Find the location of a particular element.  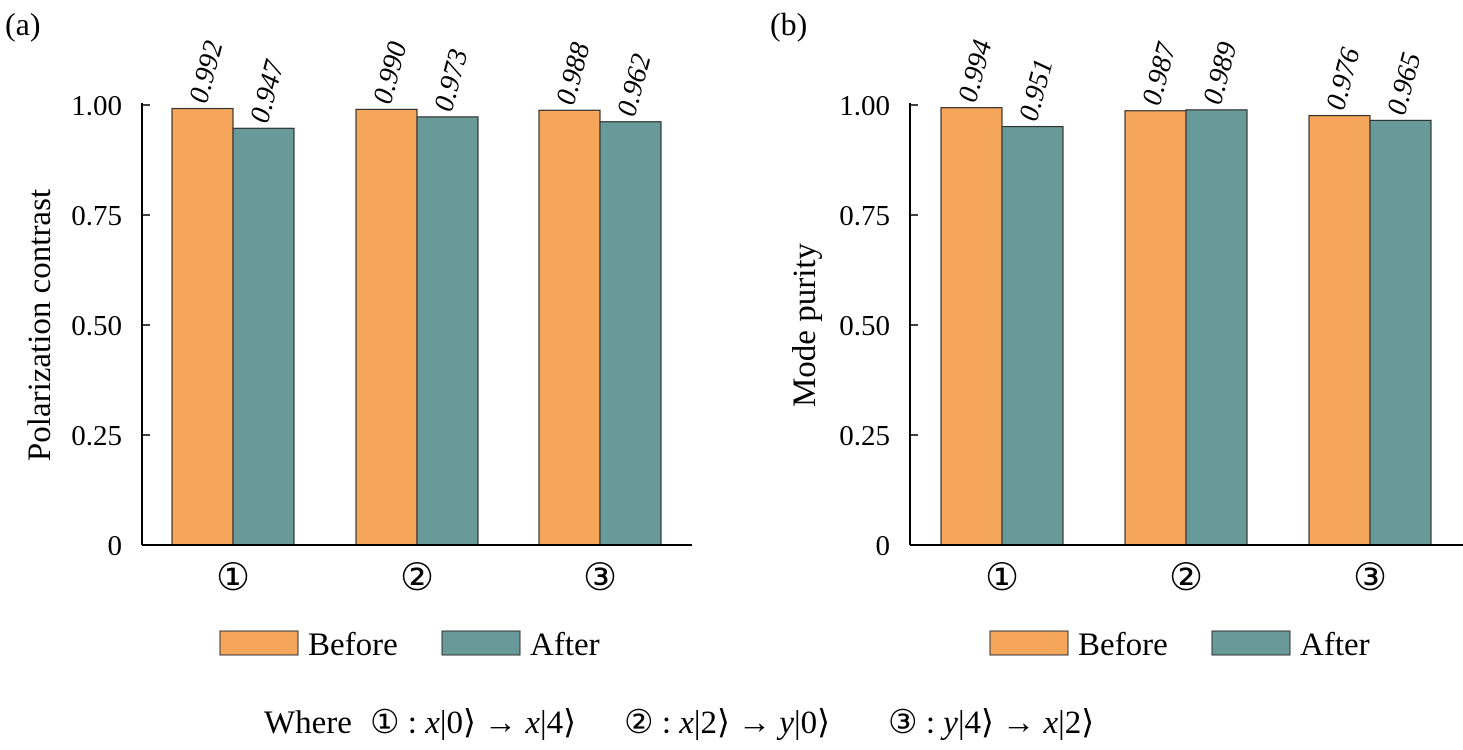

data-label: 0.976 is located at coordinates (1343, 78).